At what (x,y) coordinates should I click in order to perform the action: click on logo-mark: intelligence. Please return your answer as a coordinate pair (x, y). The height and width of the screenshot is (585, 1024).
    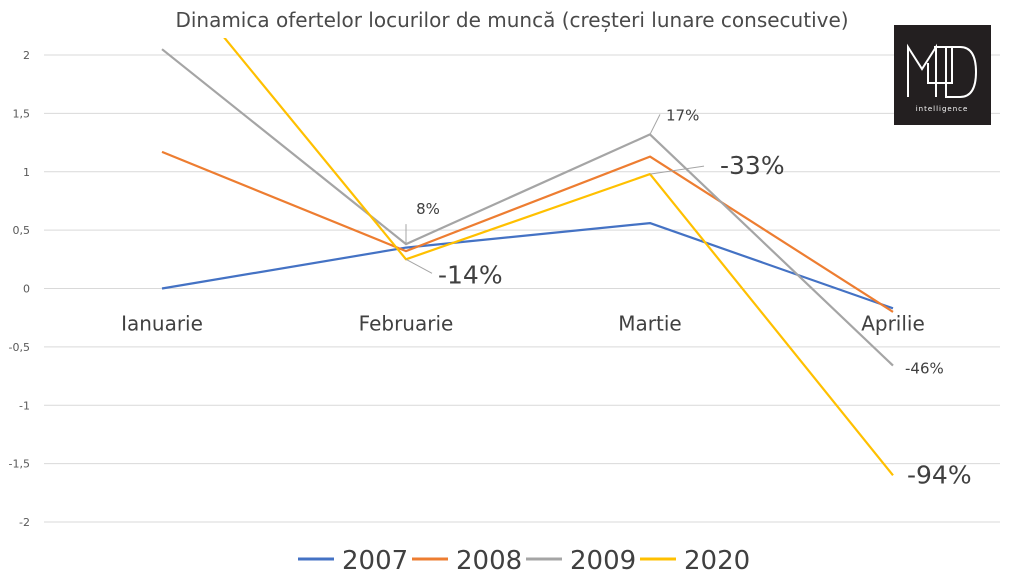
    Looking at the image, I should click on (942, 78).